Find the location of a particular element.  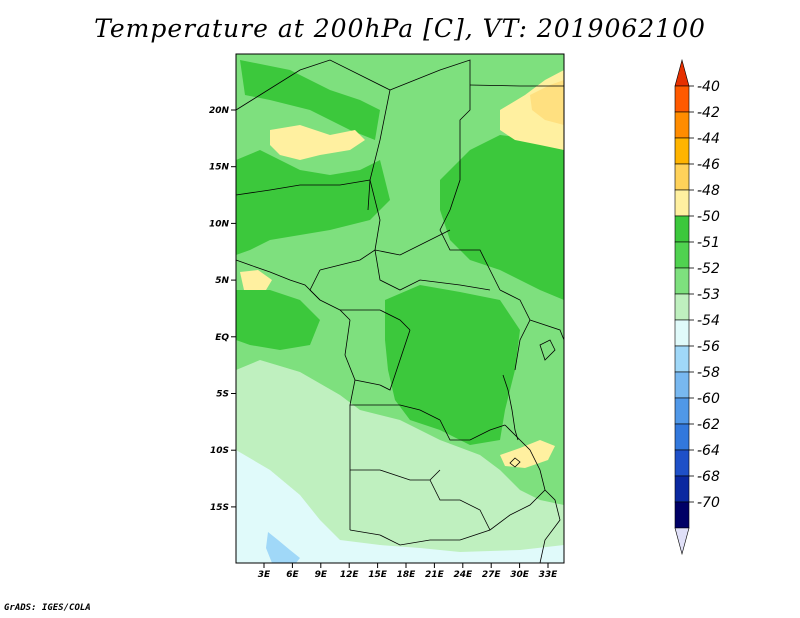

legend-label: -50 is located at coordinates (708, 217).